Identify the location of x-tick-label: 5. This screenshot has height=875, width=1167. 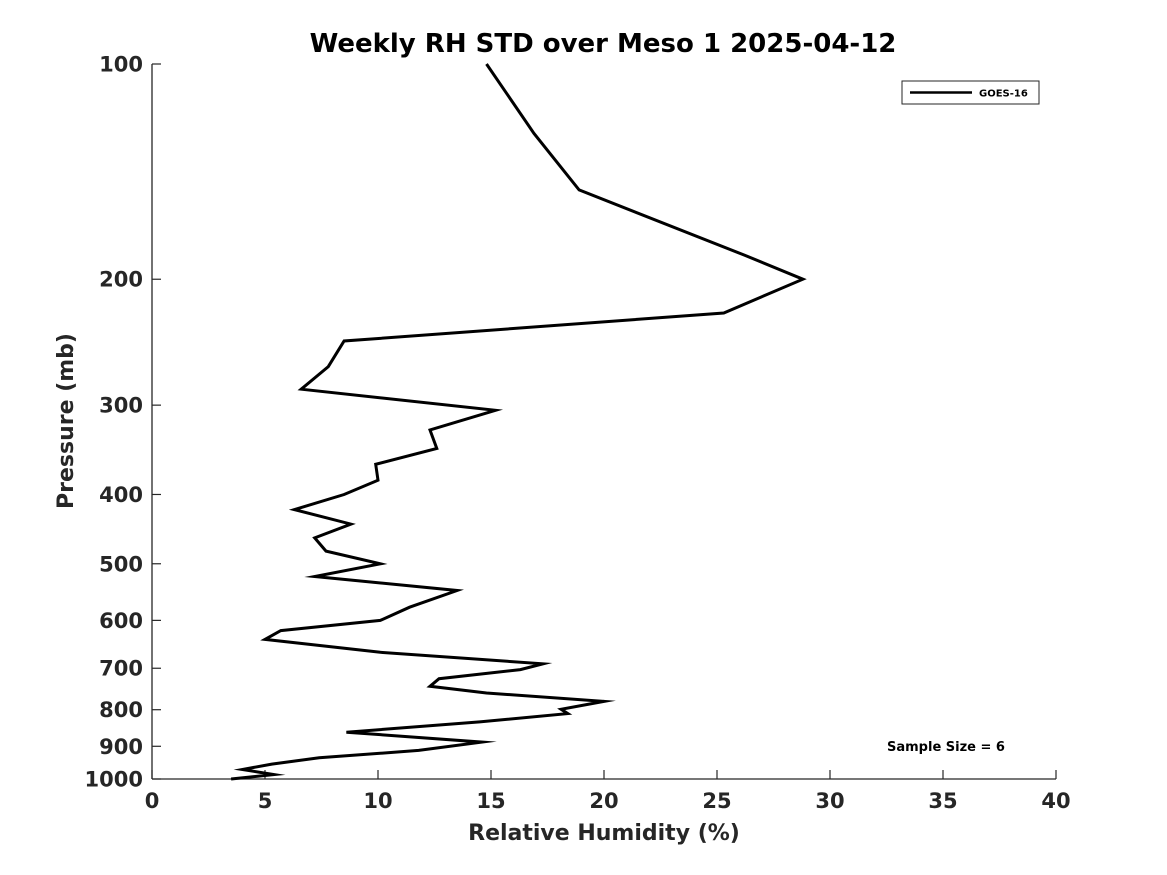
(265, 801).